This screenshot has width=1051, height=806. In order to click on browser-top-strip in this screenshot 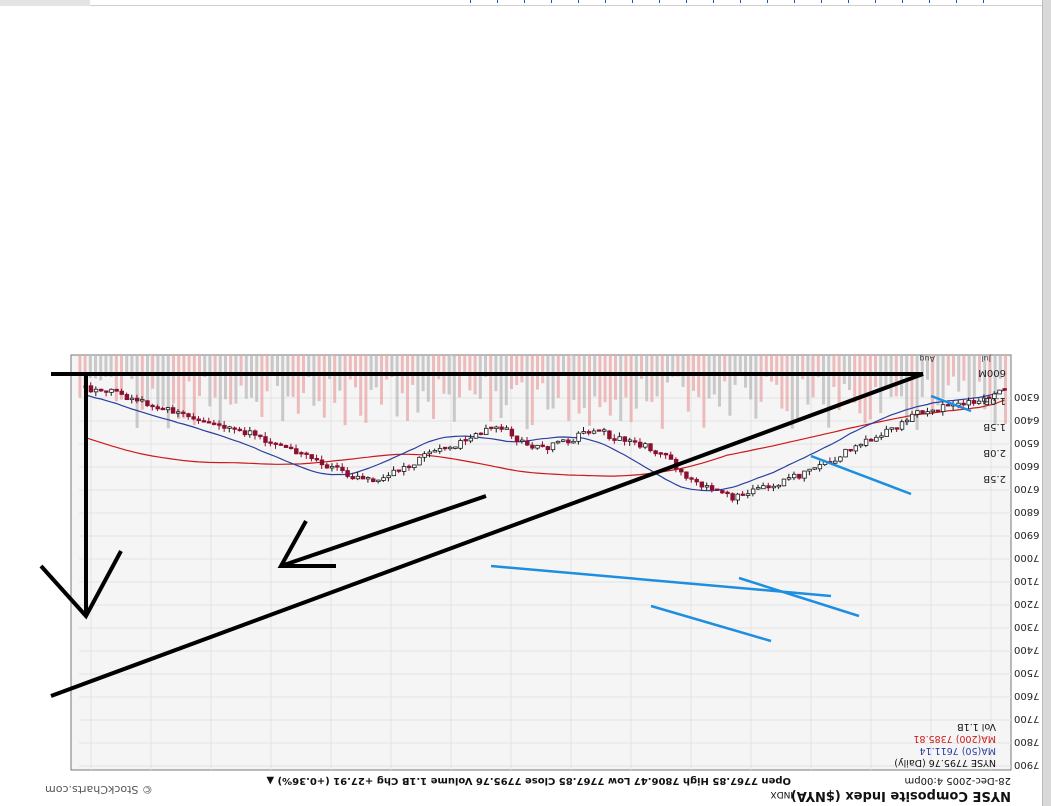, I will do `click(525, 5)`.